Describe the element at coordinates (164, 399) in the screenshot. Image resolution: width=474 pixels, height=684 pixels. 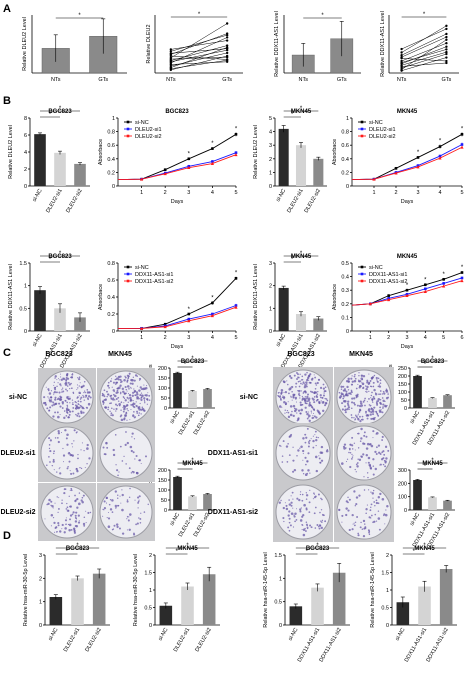
I see `c1-ytick-label-1: 50` at that location.